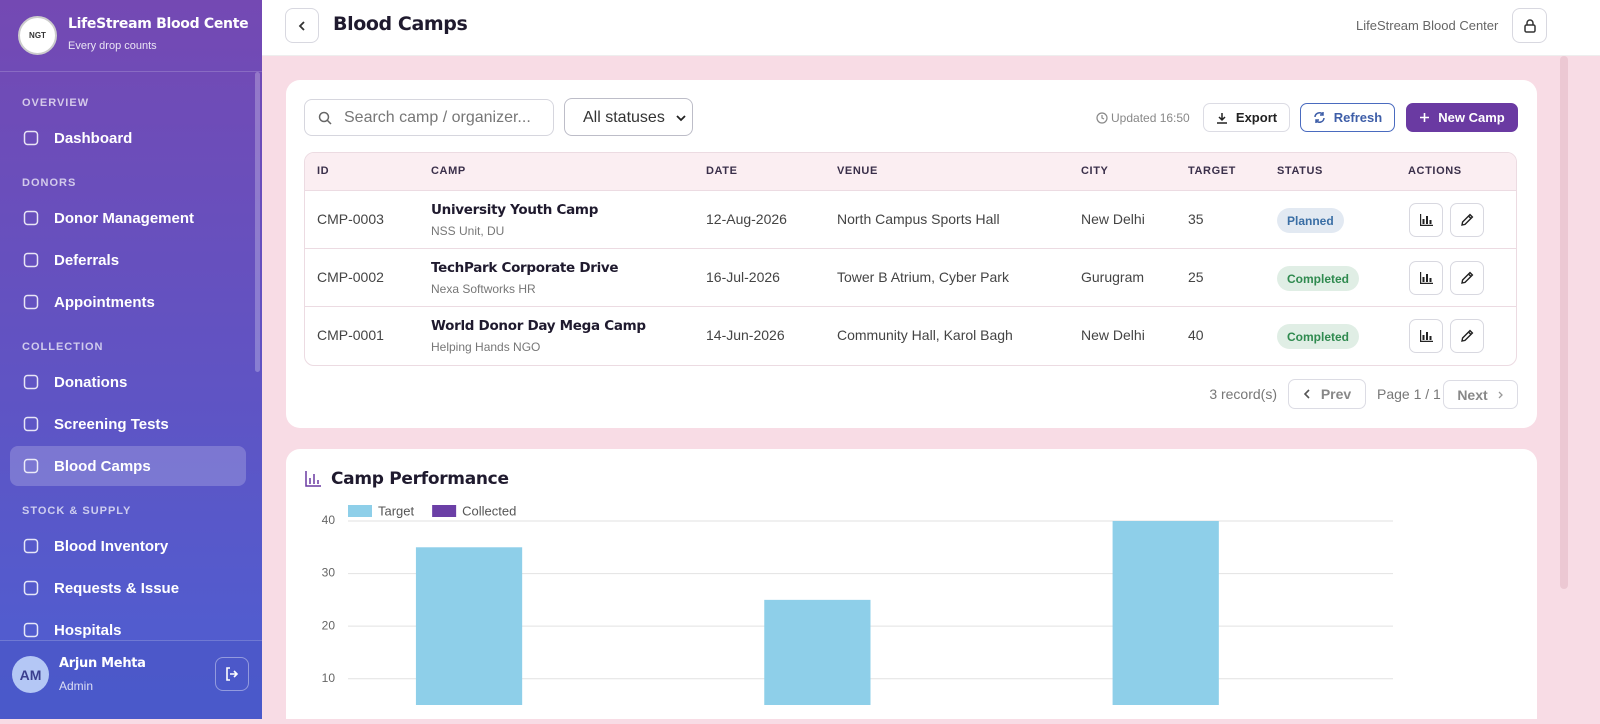  I want to click on nav-label: Dashboard, so click(93, 138).